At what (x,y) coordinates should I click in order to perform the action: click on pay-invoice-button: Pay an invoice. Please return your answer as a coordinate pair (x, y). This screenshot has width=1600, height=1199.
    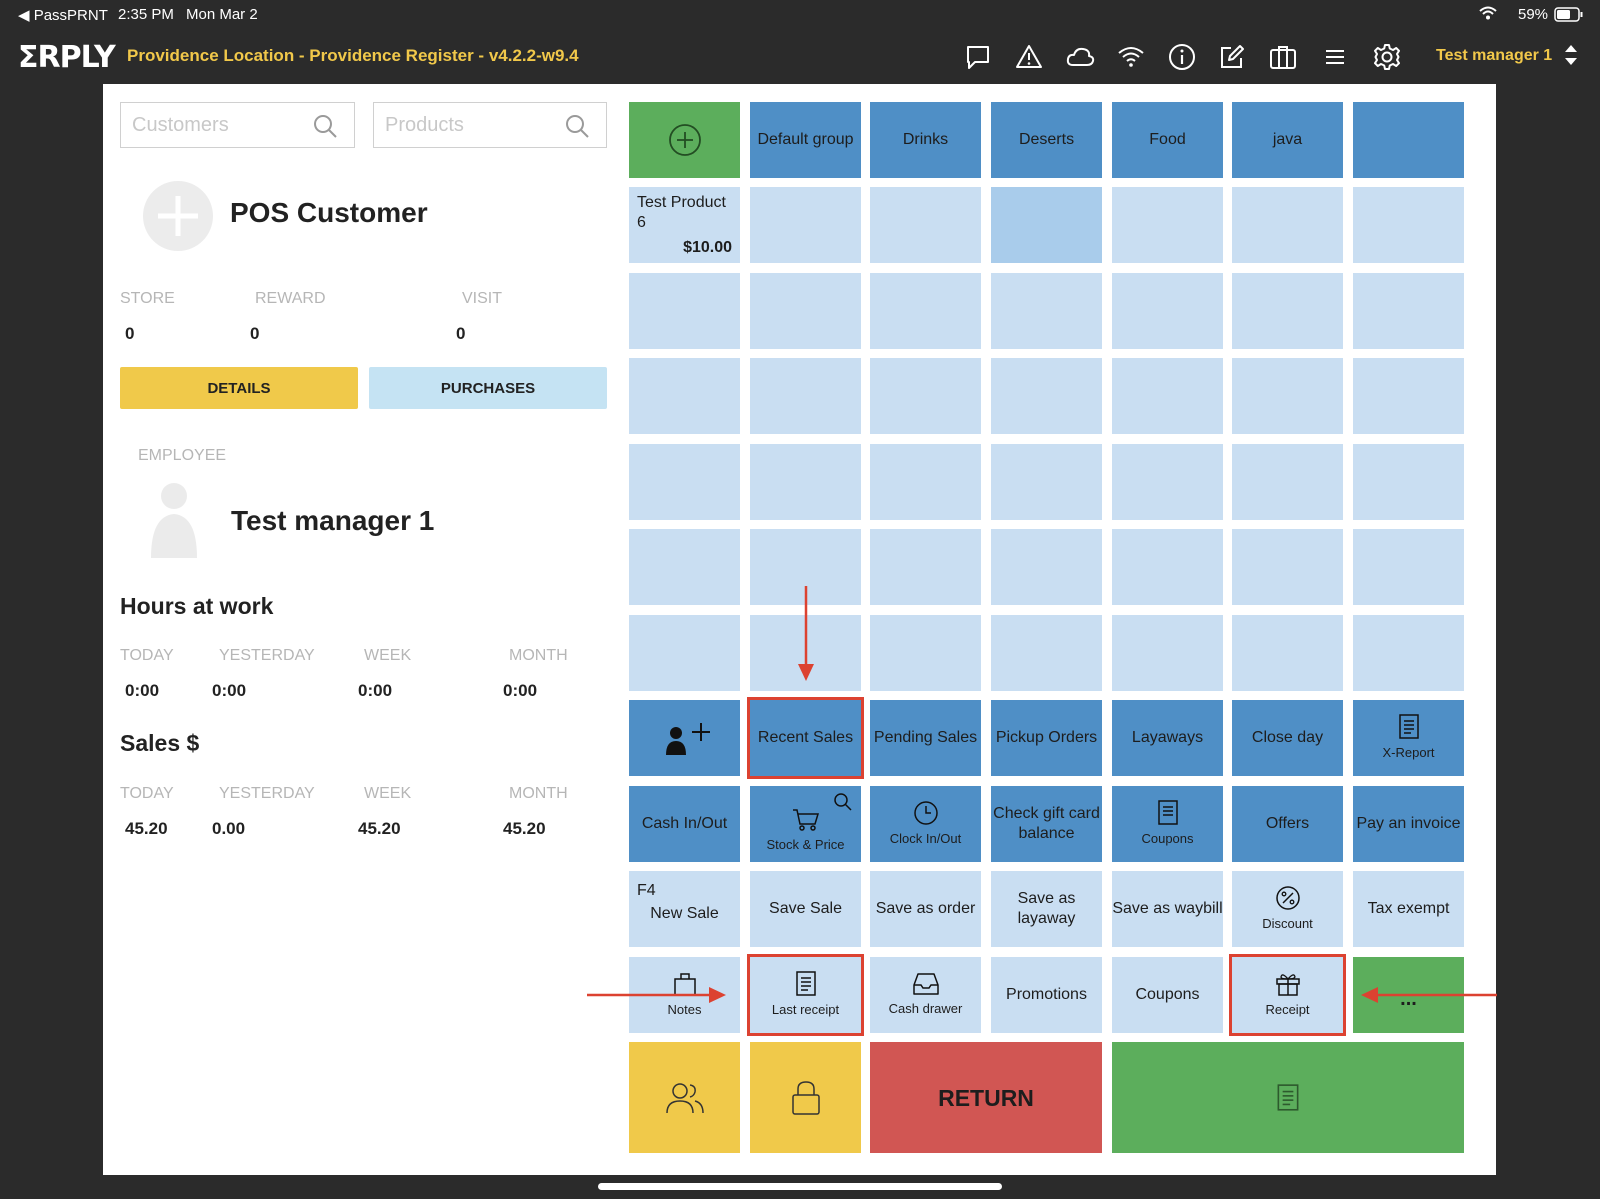
    Looking at the image, I should click on (1408, 824).